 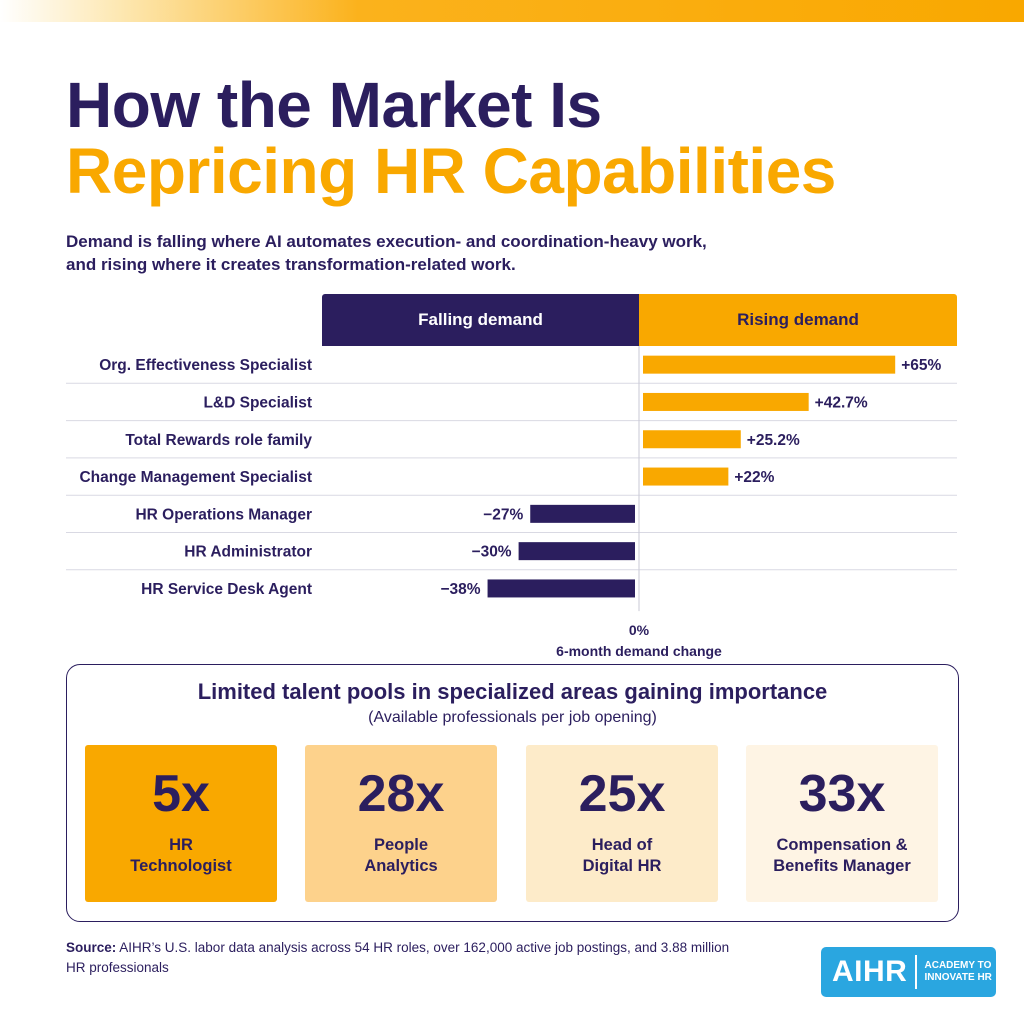 What do you see at coordinates (257, 402) in the screenshot?
I see `category-label: L&D Specialist` at bounding box center [257, 402].